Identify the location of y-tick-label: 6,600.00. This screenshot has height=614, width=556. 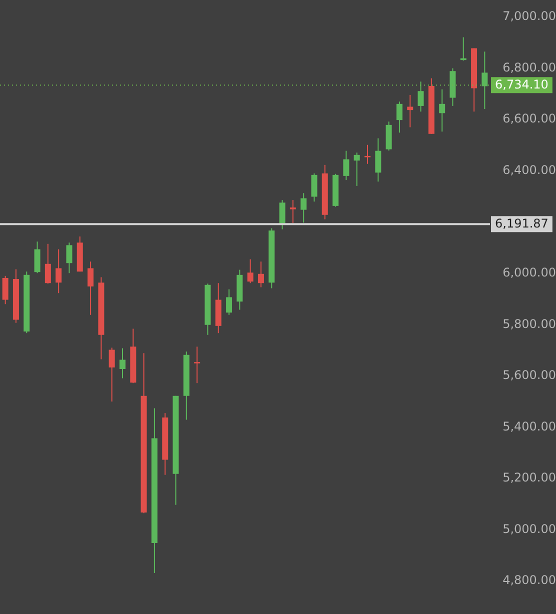
(529, 119).